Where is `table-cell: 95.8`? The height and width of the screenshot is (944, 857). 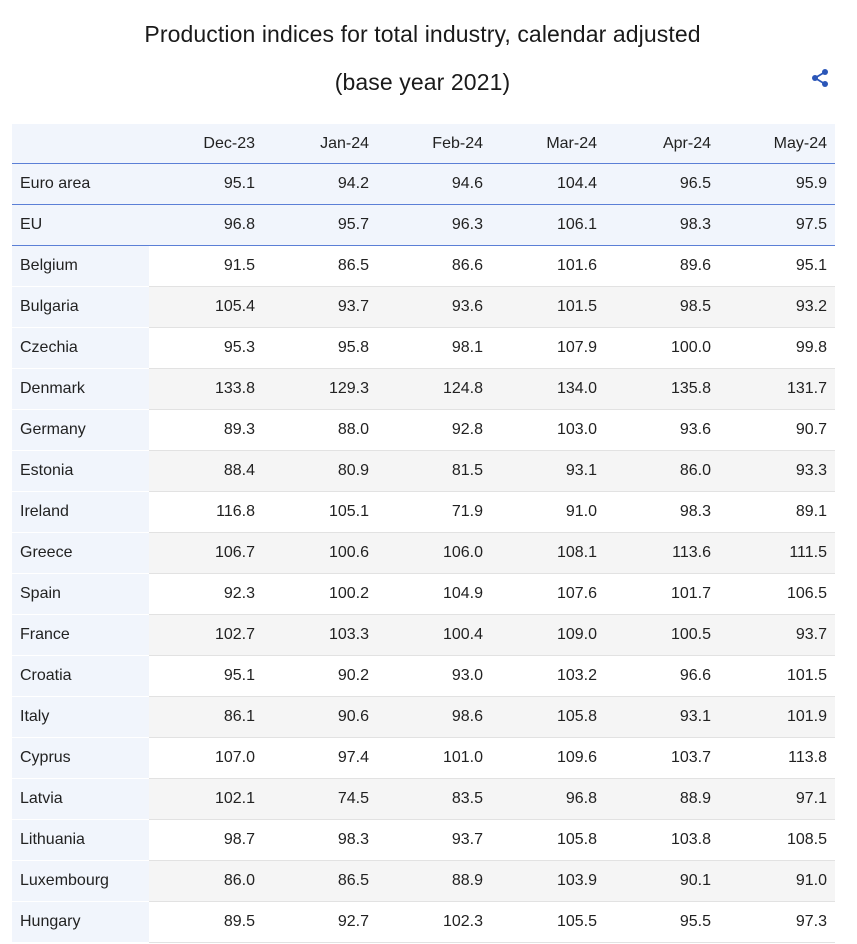
table-cell: 95.8 is located at coordinates (320, 348).